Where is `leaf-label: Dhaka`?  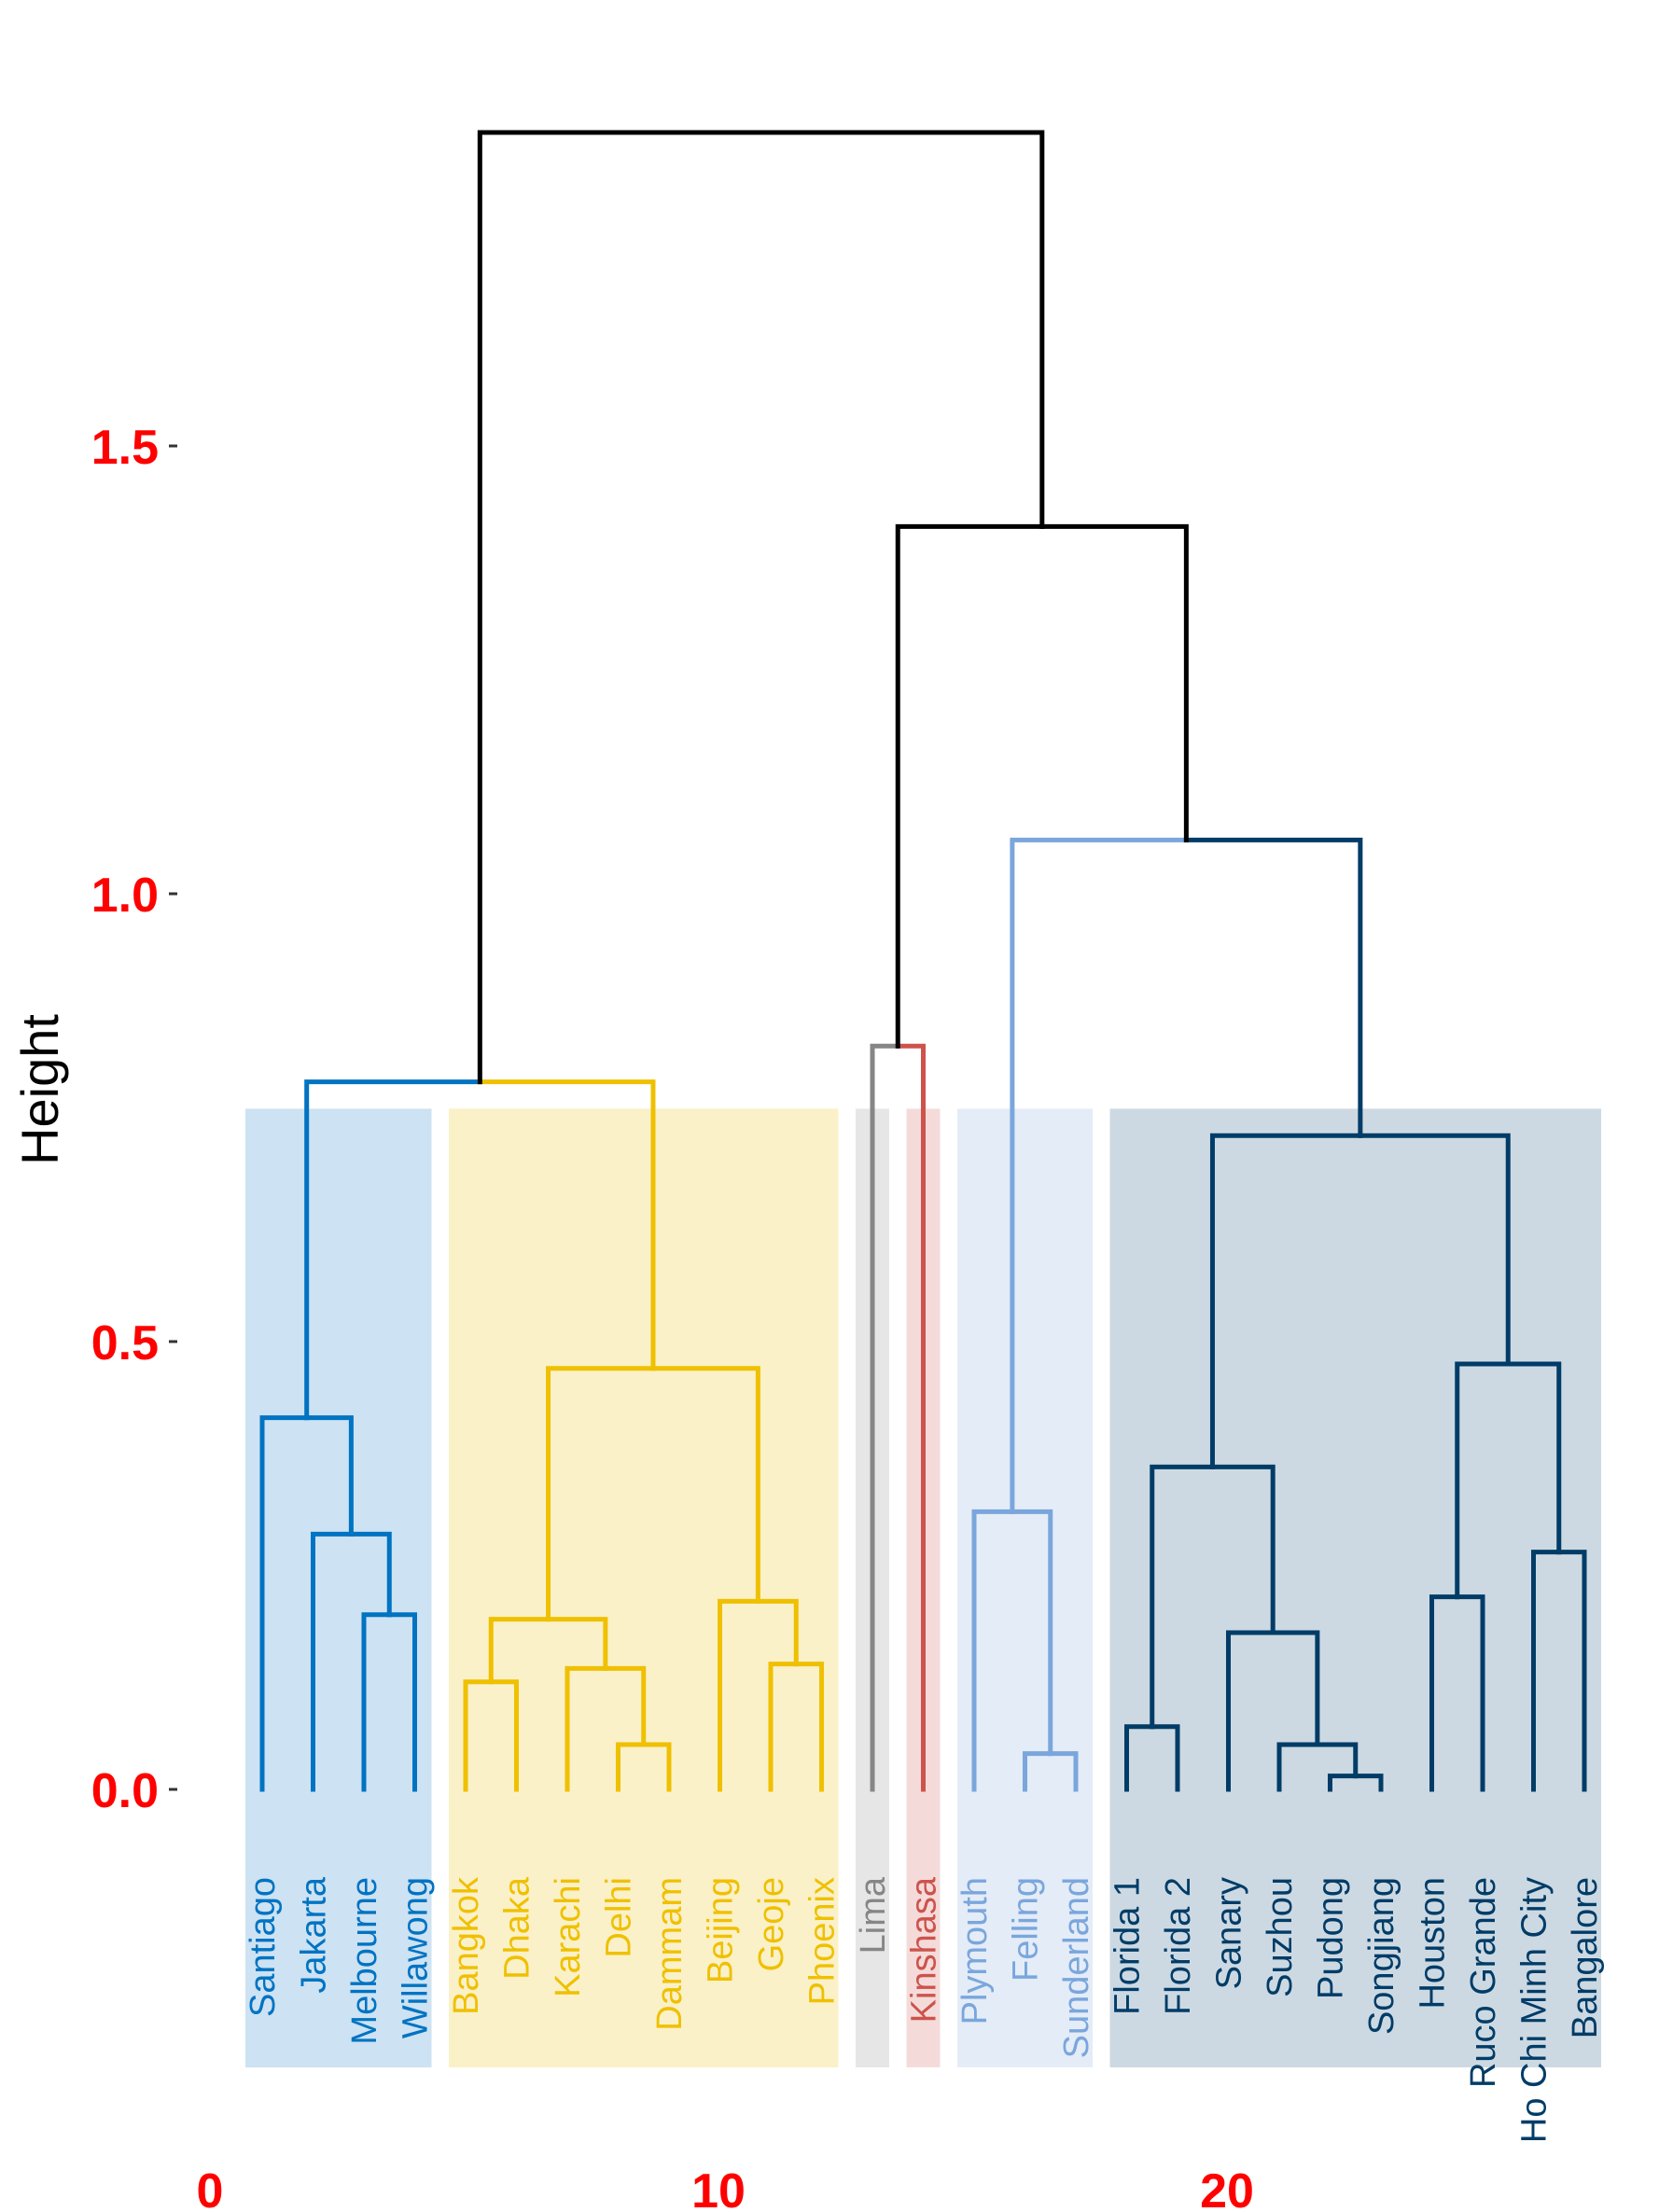
leaf-label: Dhaka is located at coordinates (517, 1928).